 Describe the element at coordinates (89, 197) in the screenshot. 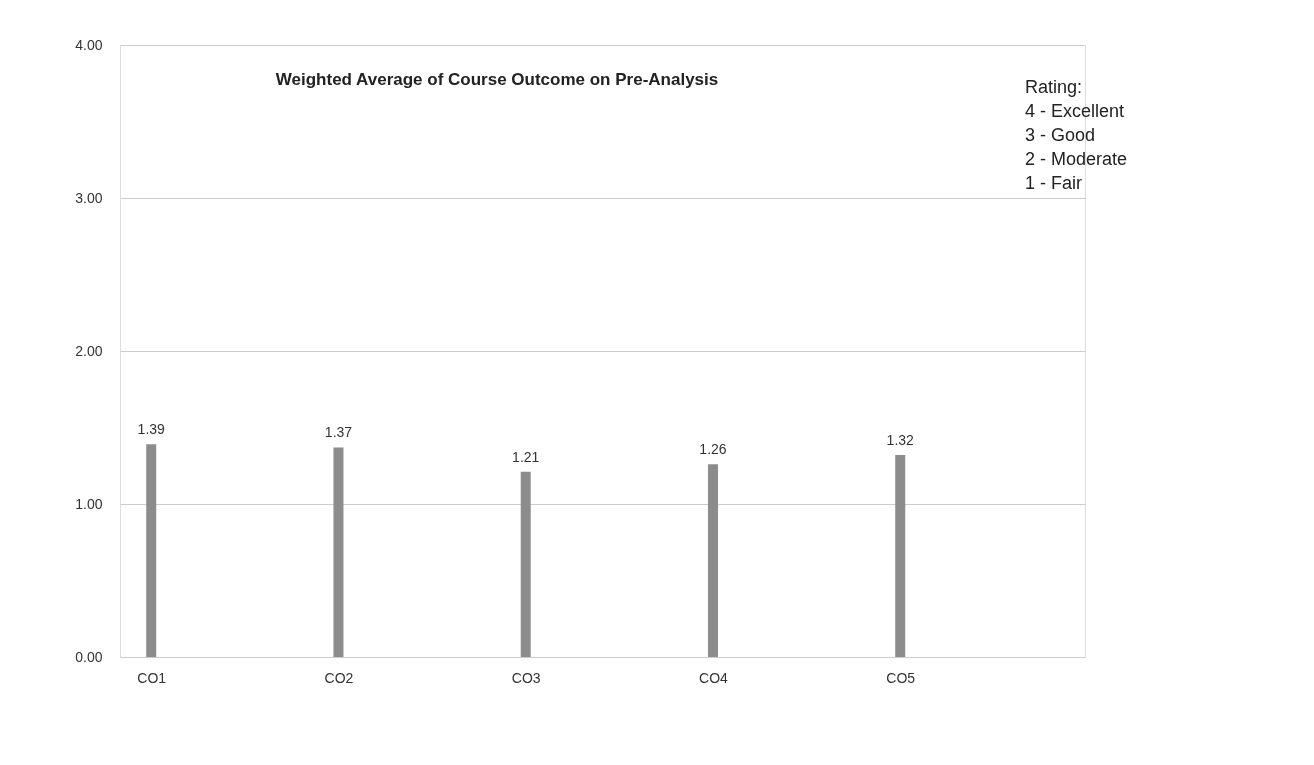

I see `y-tick-label: 3.00` at that location.